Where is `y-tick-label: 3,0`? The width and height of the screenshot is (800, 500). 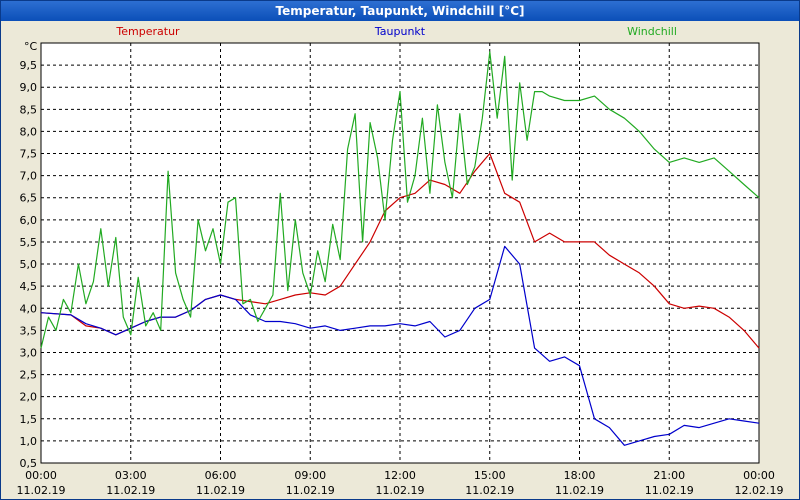 y-tick-label: 3,0 is located at coordinates (29, 352).